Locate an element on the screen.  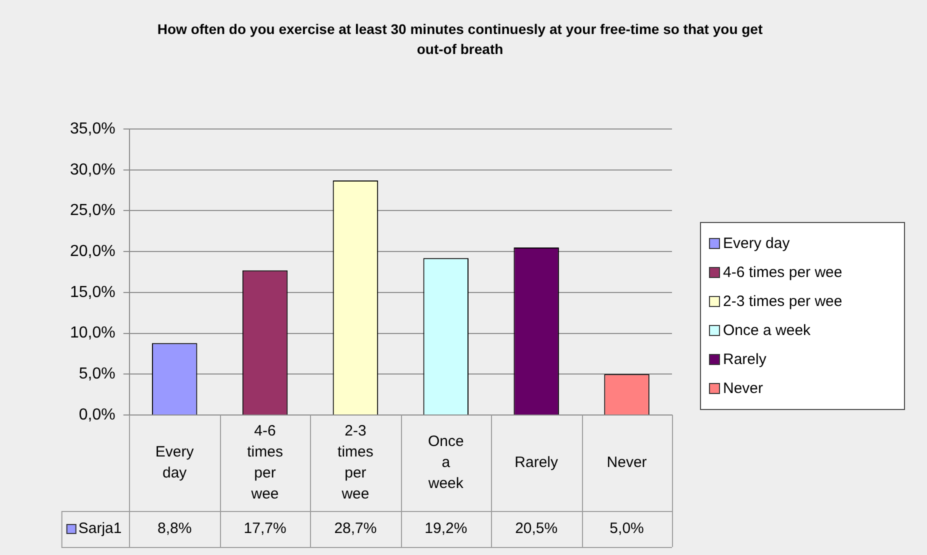
y-tick-label: 10,0% is located at coordinates (93, 333).